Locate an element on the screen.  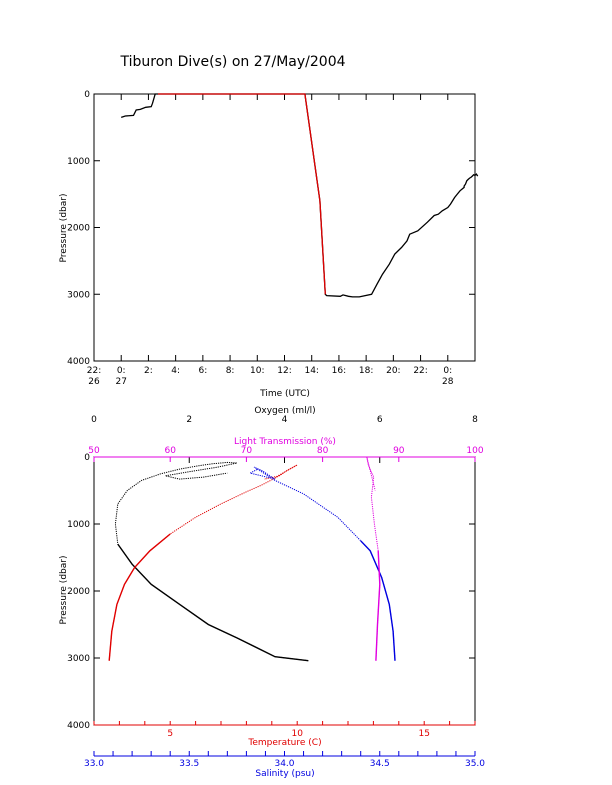
top-y-axis-label: Pressure (dbar) is located at coordinates (64, 228).